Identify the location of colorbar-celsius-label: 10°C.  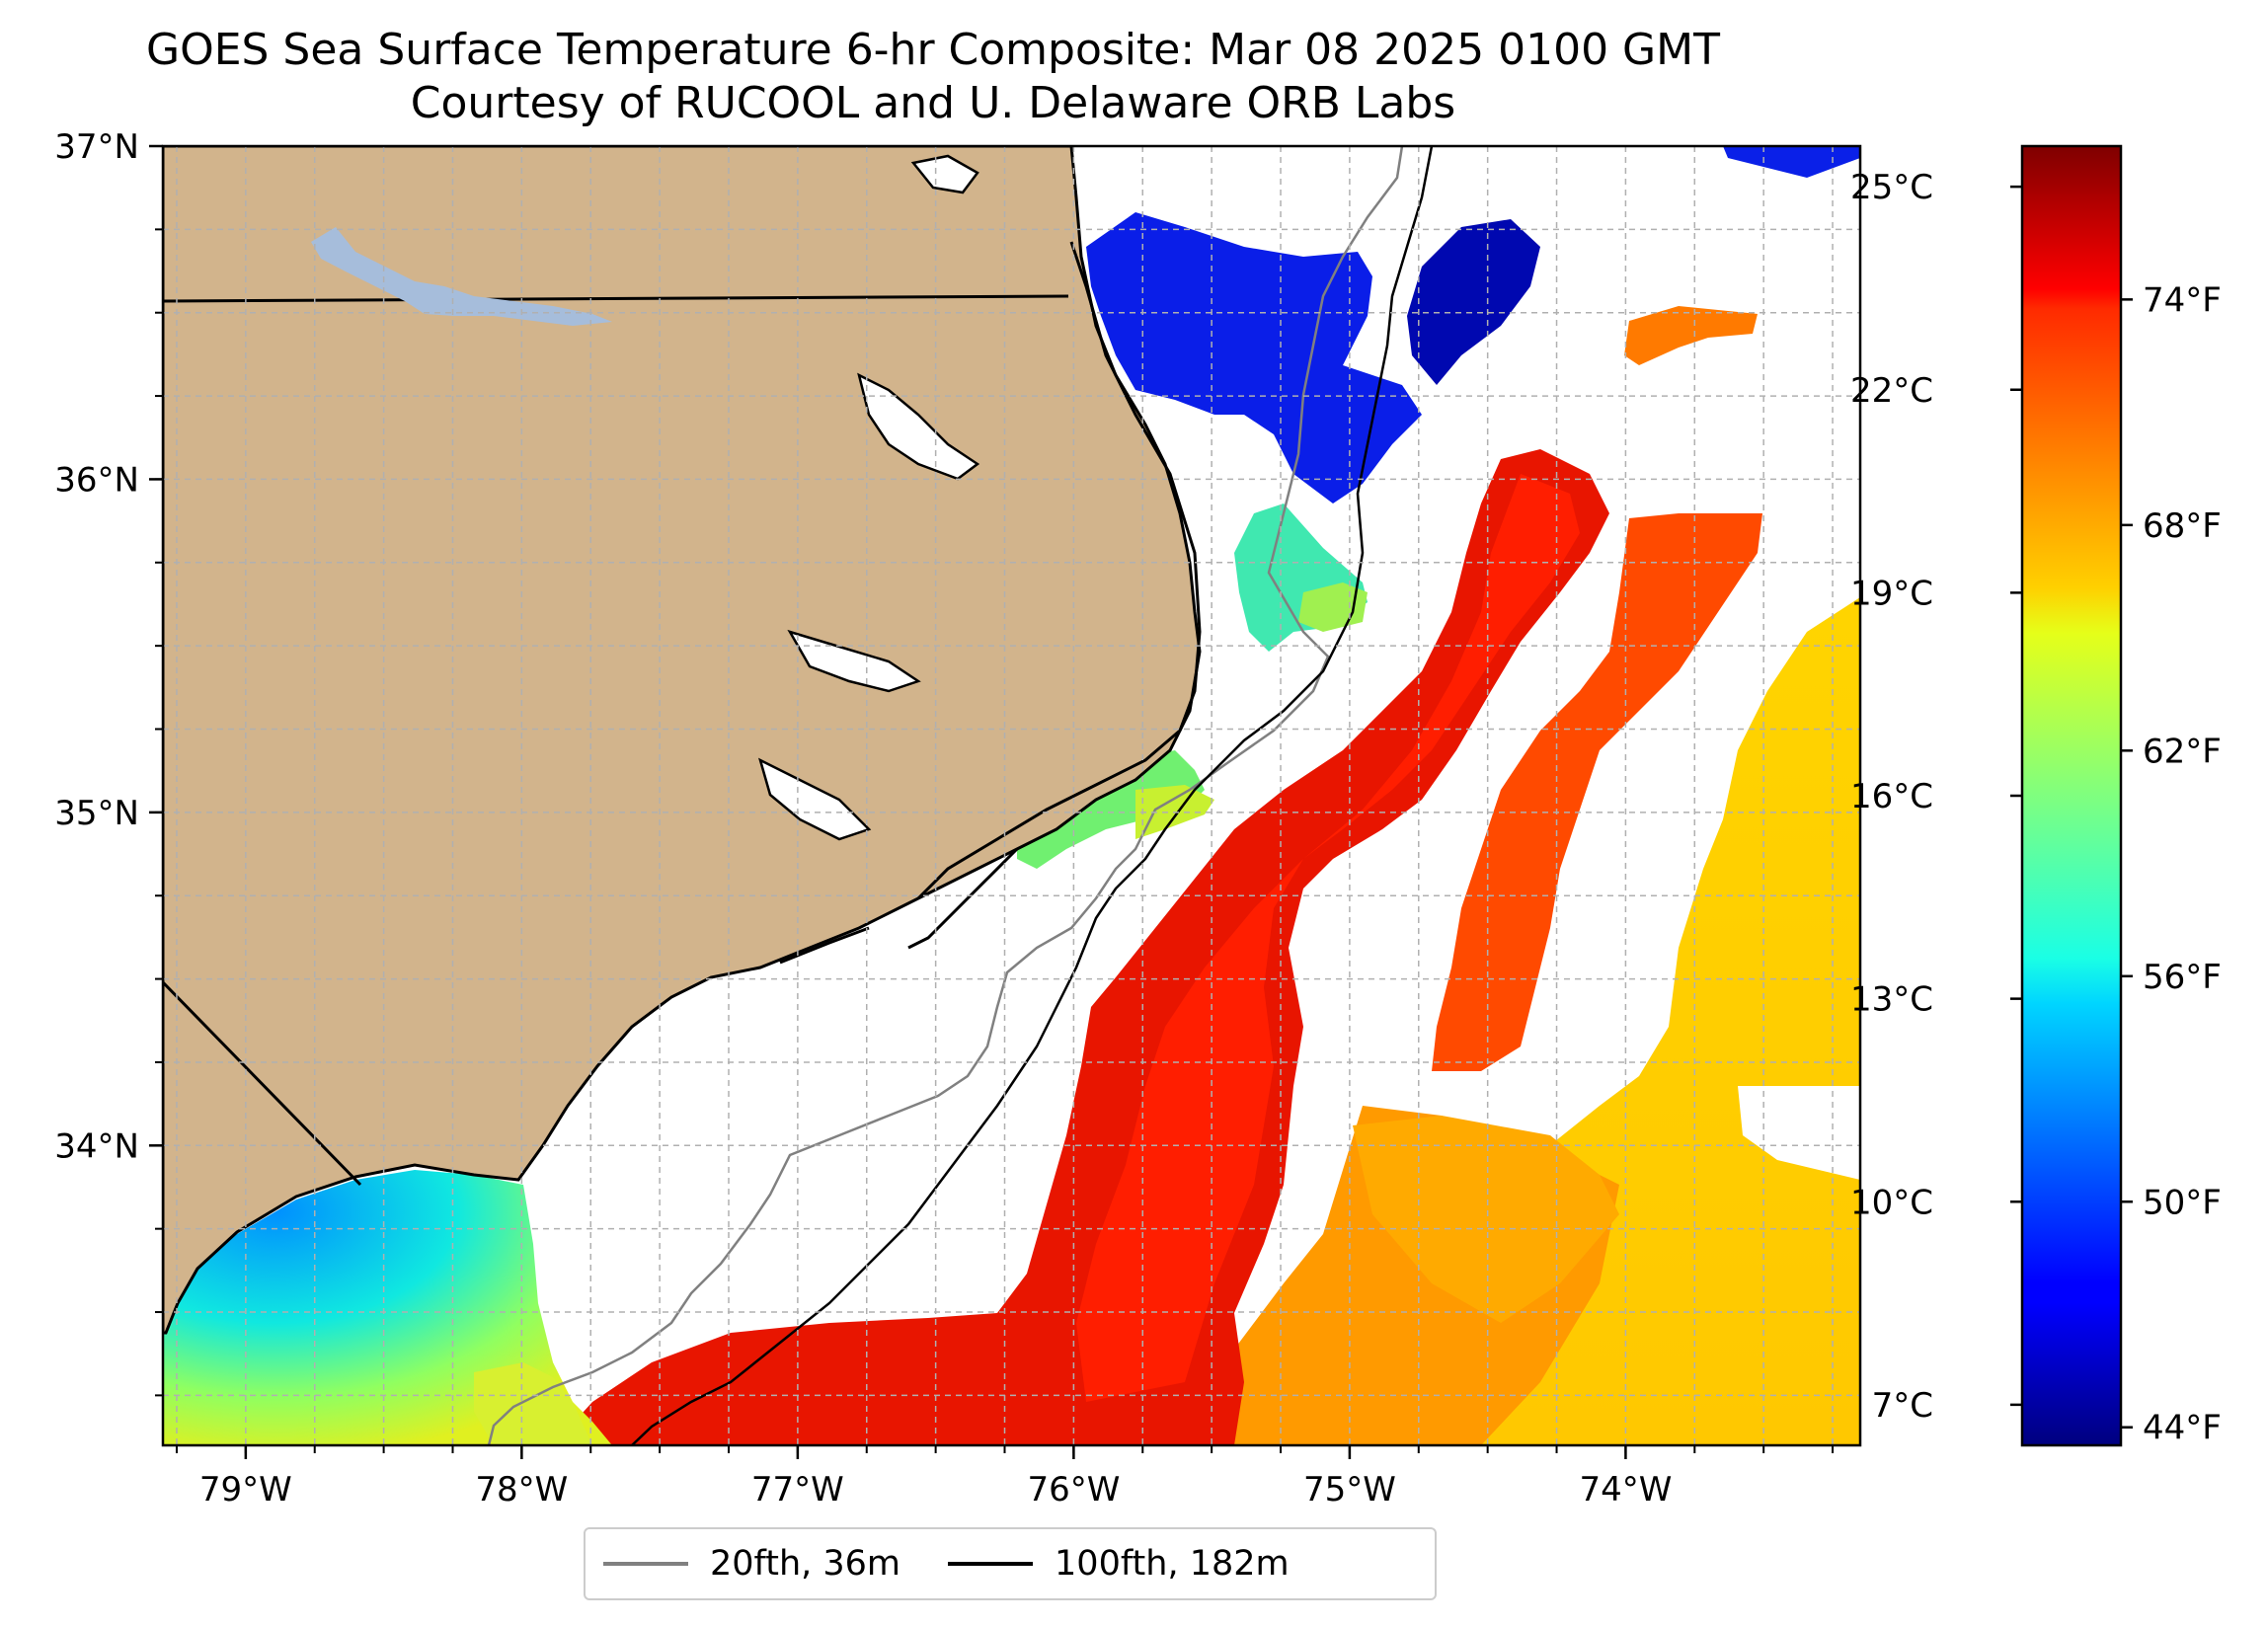
(1891, 1202).